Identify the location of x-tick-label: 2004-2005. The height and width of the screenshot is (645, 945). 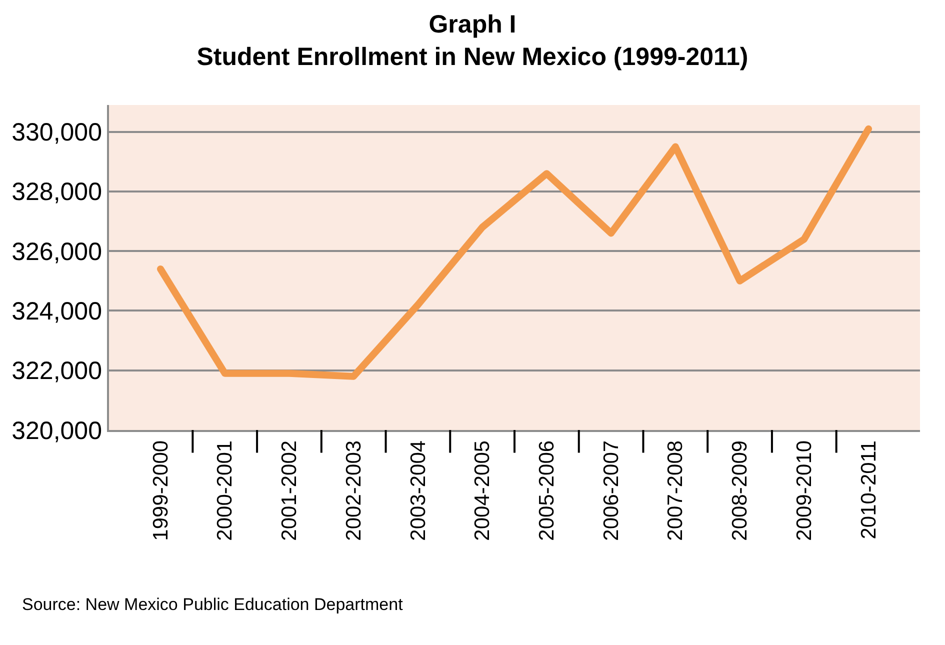
(482, 490).